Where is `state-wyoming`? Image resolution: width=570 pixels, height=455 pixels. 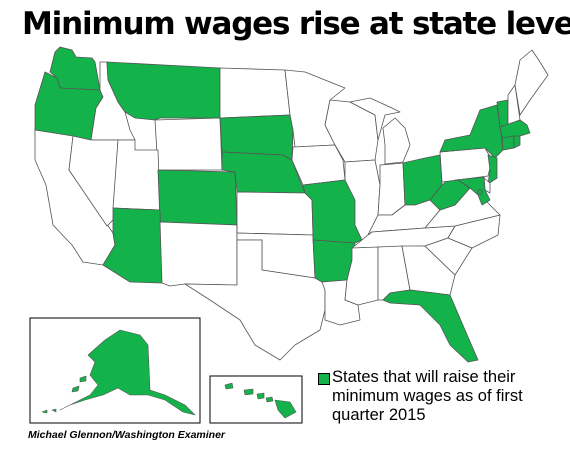 state-wyoming is located at coordinates (188, 144).